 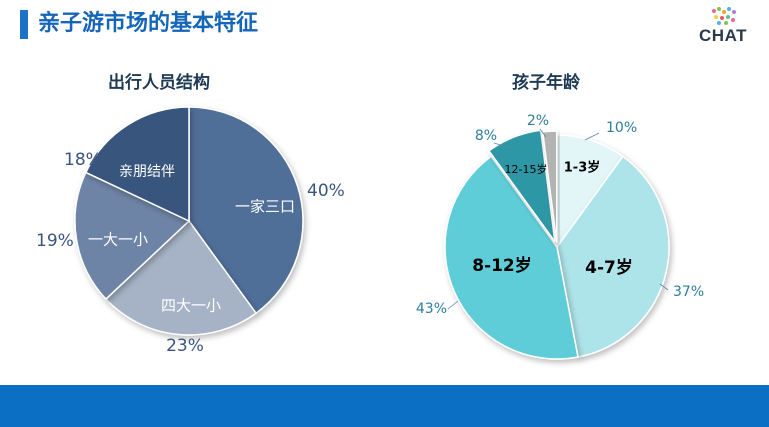 What do you see at coordinates (185, 346) in the screenshot?
I see `slice-percent-label: 23%` at bounding box center [185, 346].